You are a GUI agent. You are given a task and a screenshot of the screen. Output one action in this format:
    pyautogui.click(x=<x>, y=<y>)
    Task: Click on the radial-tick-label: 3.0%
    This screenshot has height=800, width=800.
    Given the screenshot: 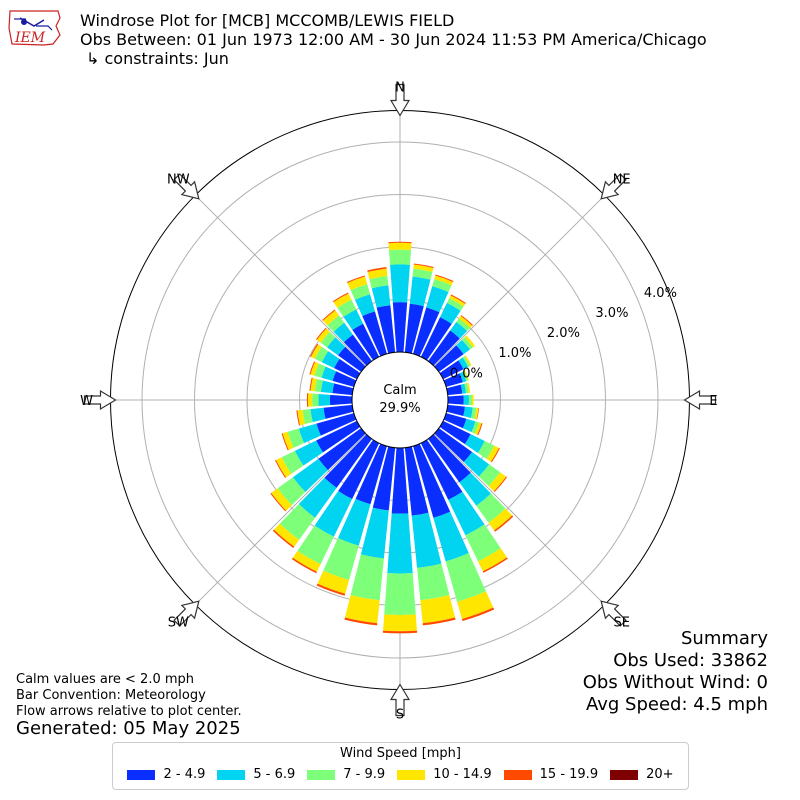 What is the action you would take?
    pyautogui.click(x=611, y=313)
    